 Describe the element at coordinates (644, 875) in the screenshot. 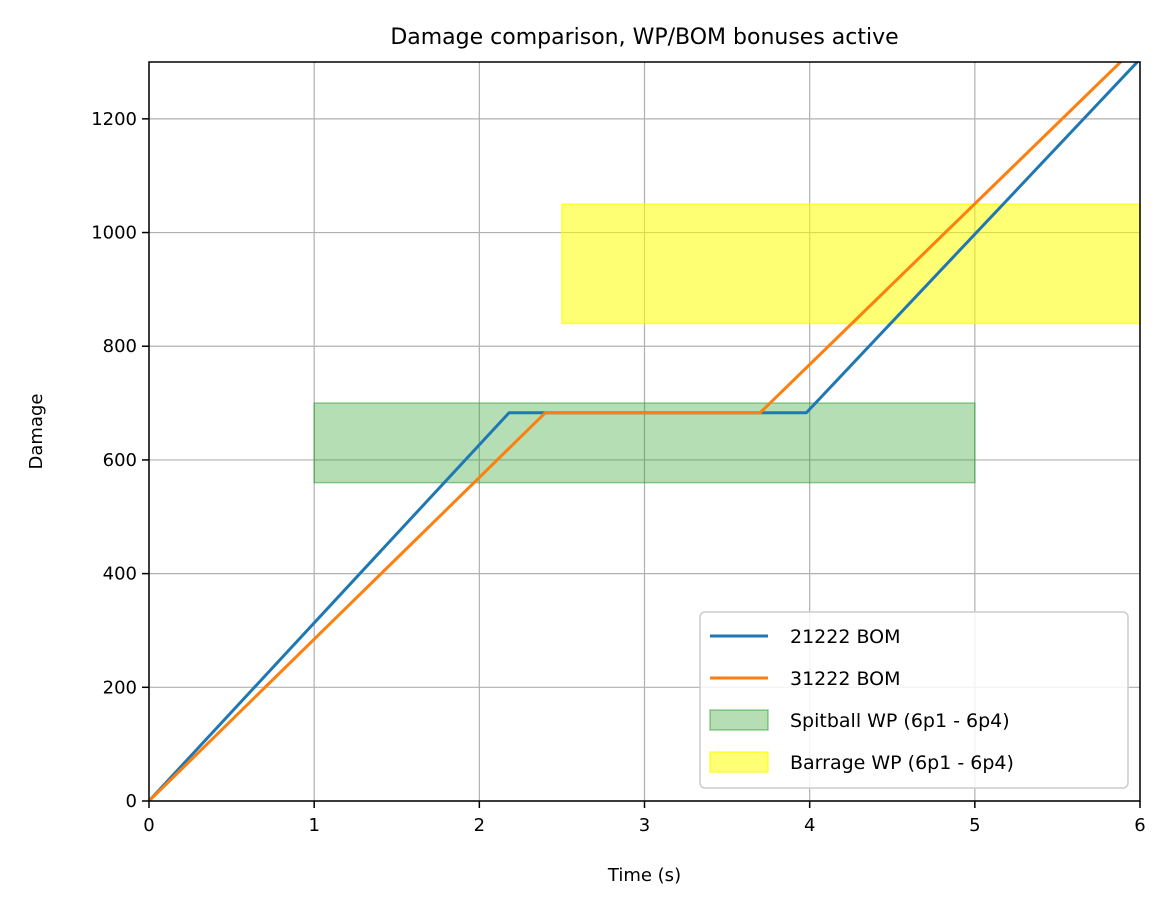

I see `x-axis-label: Time (s)` at that location.